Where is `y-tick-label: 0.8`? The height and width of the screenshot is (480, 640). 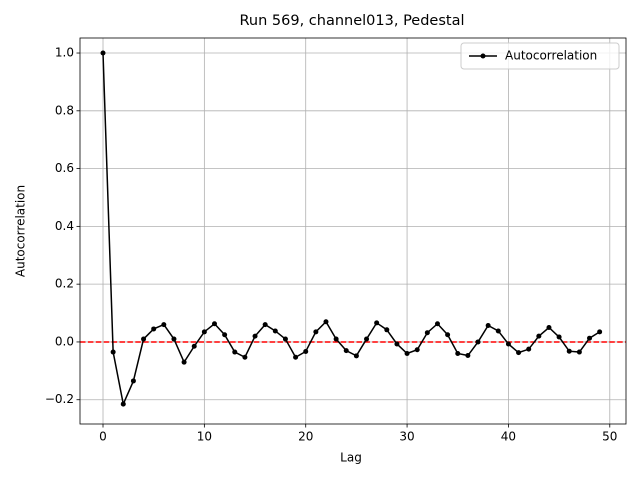
y-tick-label: 0.8 is located at coordinates (64, 110).